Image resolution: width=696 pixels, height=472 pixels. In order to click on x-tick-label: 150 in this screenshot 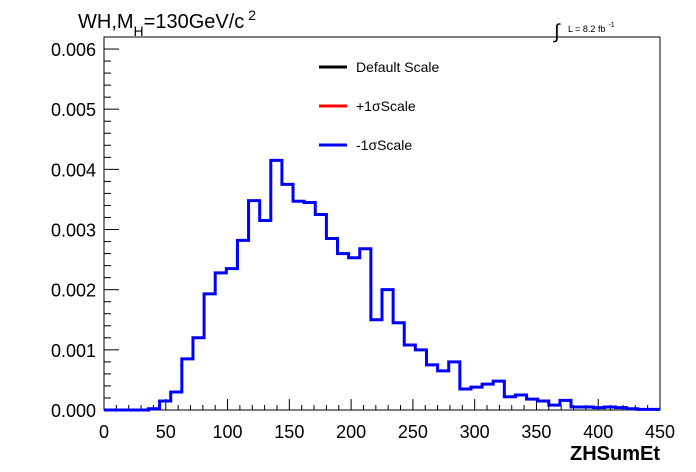, I will do `click(289, 432)`.